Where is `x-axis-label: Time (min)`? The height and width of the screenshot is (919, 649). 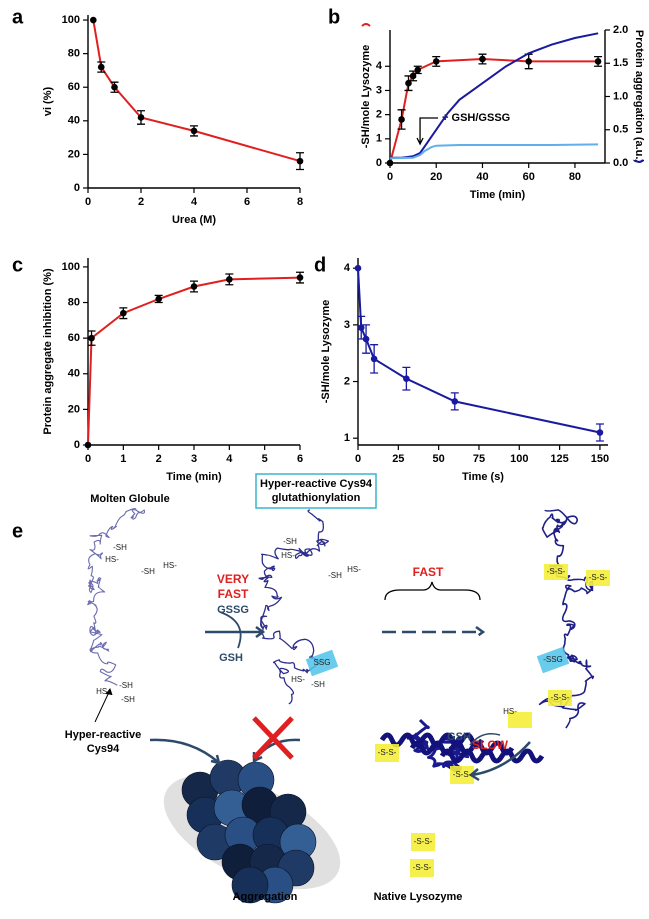
x-axis-label: Time (min) is located at coordinates (194, 477).